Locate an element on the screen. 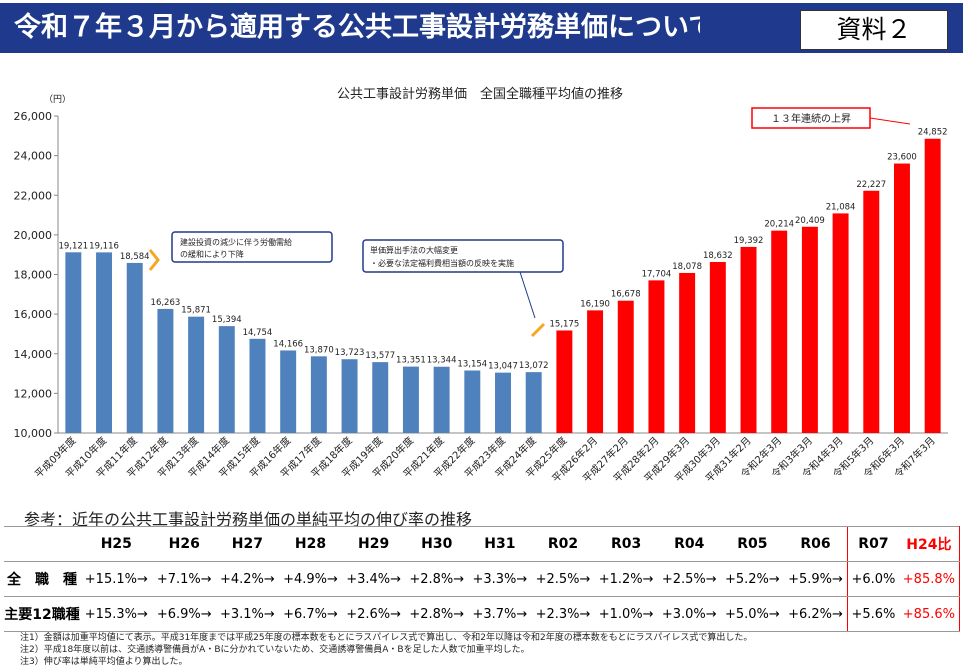  change-note-line-2: ・必要な法定福利費相当額の反映を実施 is located at coordinates (442, 263).